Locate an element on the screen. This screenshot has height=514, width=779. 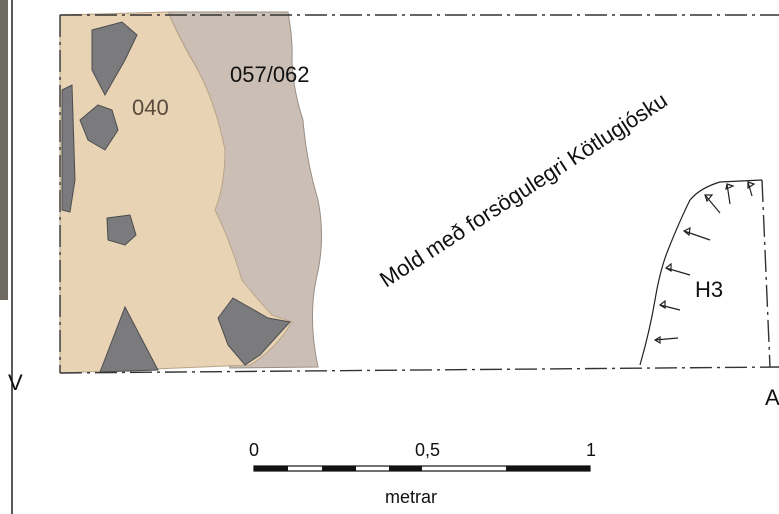
photo-edge-strip is located at coordinates (4, 150).